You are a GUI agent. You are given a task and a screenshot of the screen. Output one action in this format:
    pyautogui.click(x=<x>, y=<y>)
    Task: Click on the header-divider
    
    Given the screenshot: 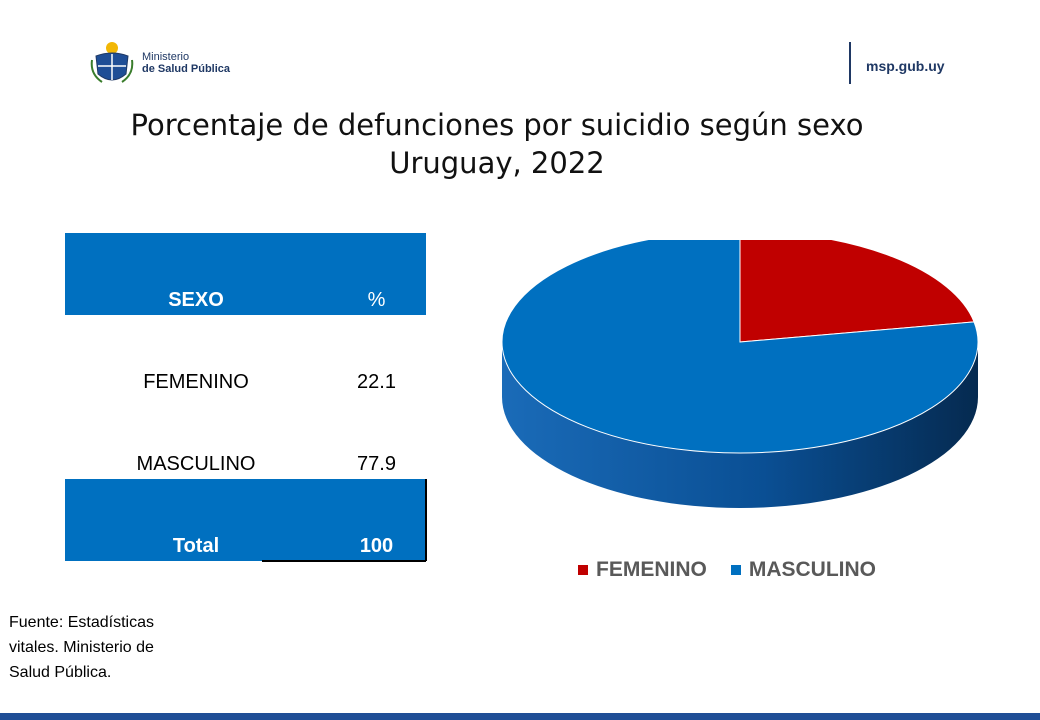 What is the action you would take?
    pyautogui.click(x=850, y=63)
    